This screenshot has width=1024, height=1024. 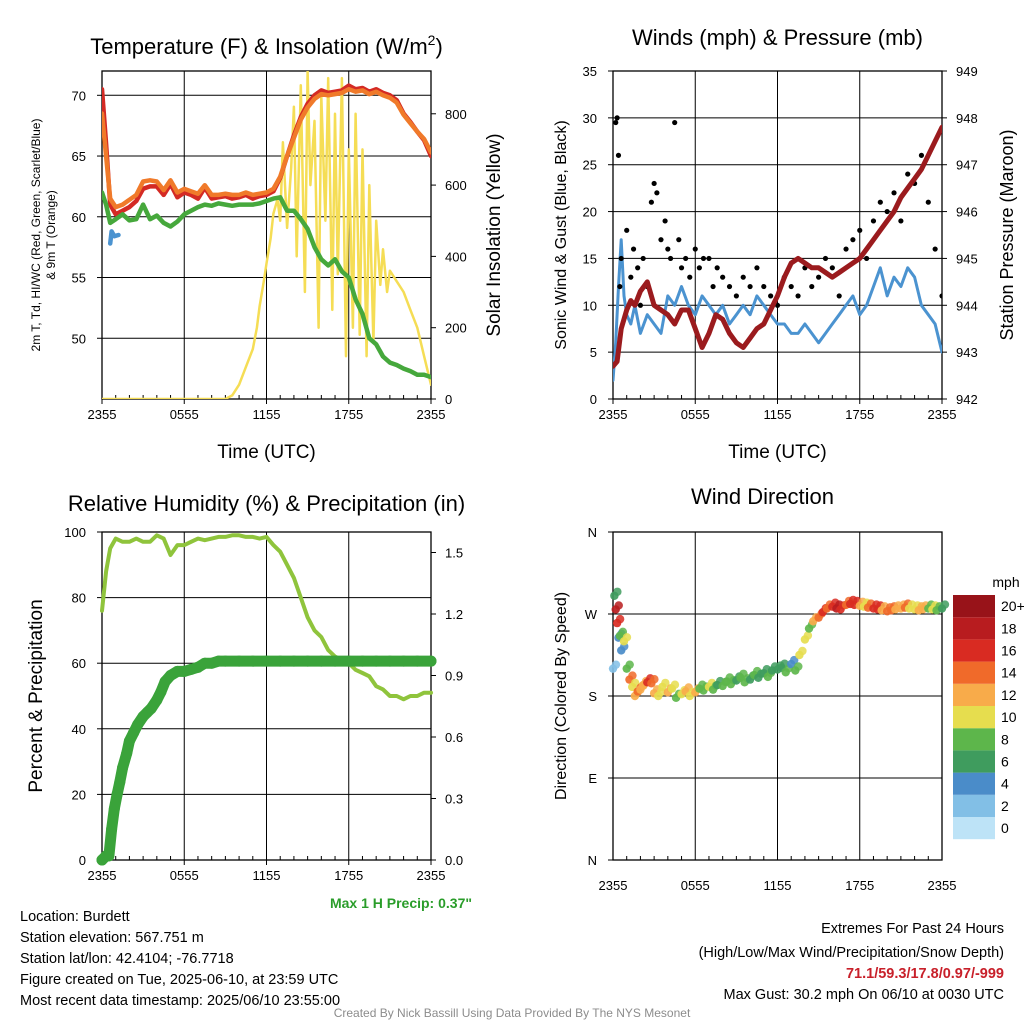 I want to click on rh-x-tick-label: 2355, so click(x=431, y=875).